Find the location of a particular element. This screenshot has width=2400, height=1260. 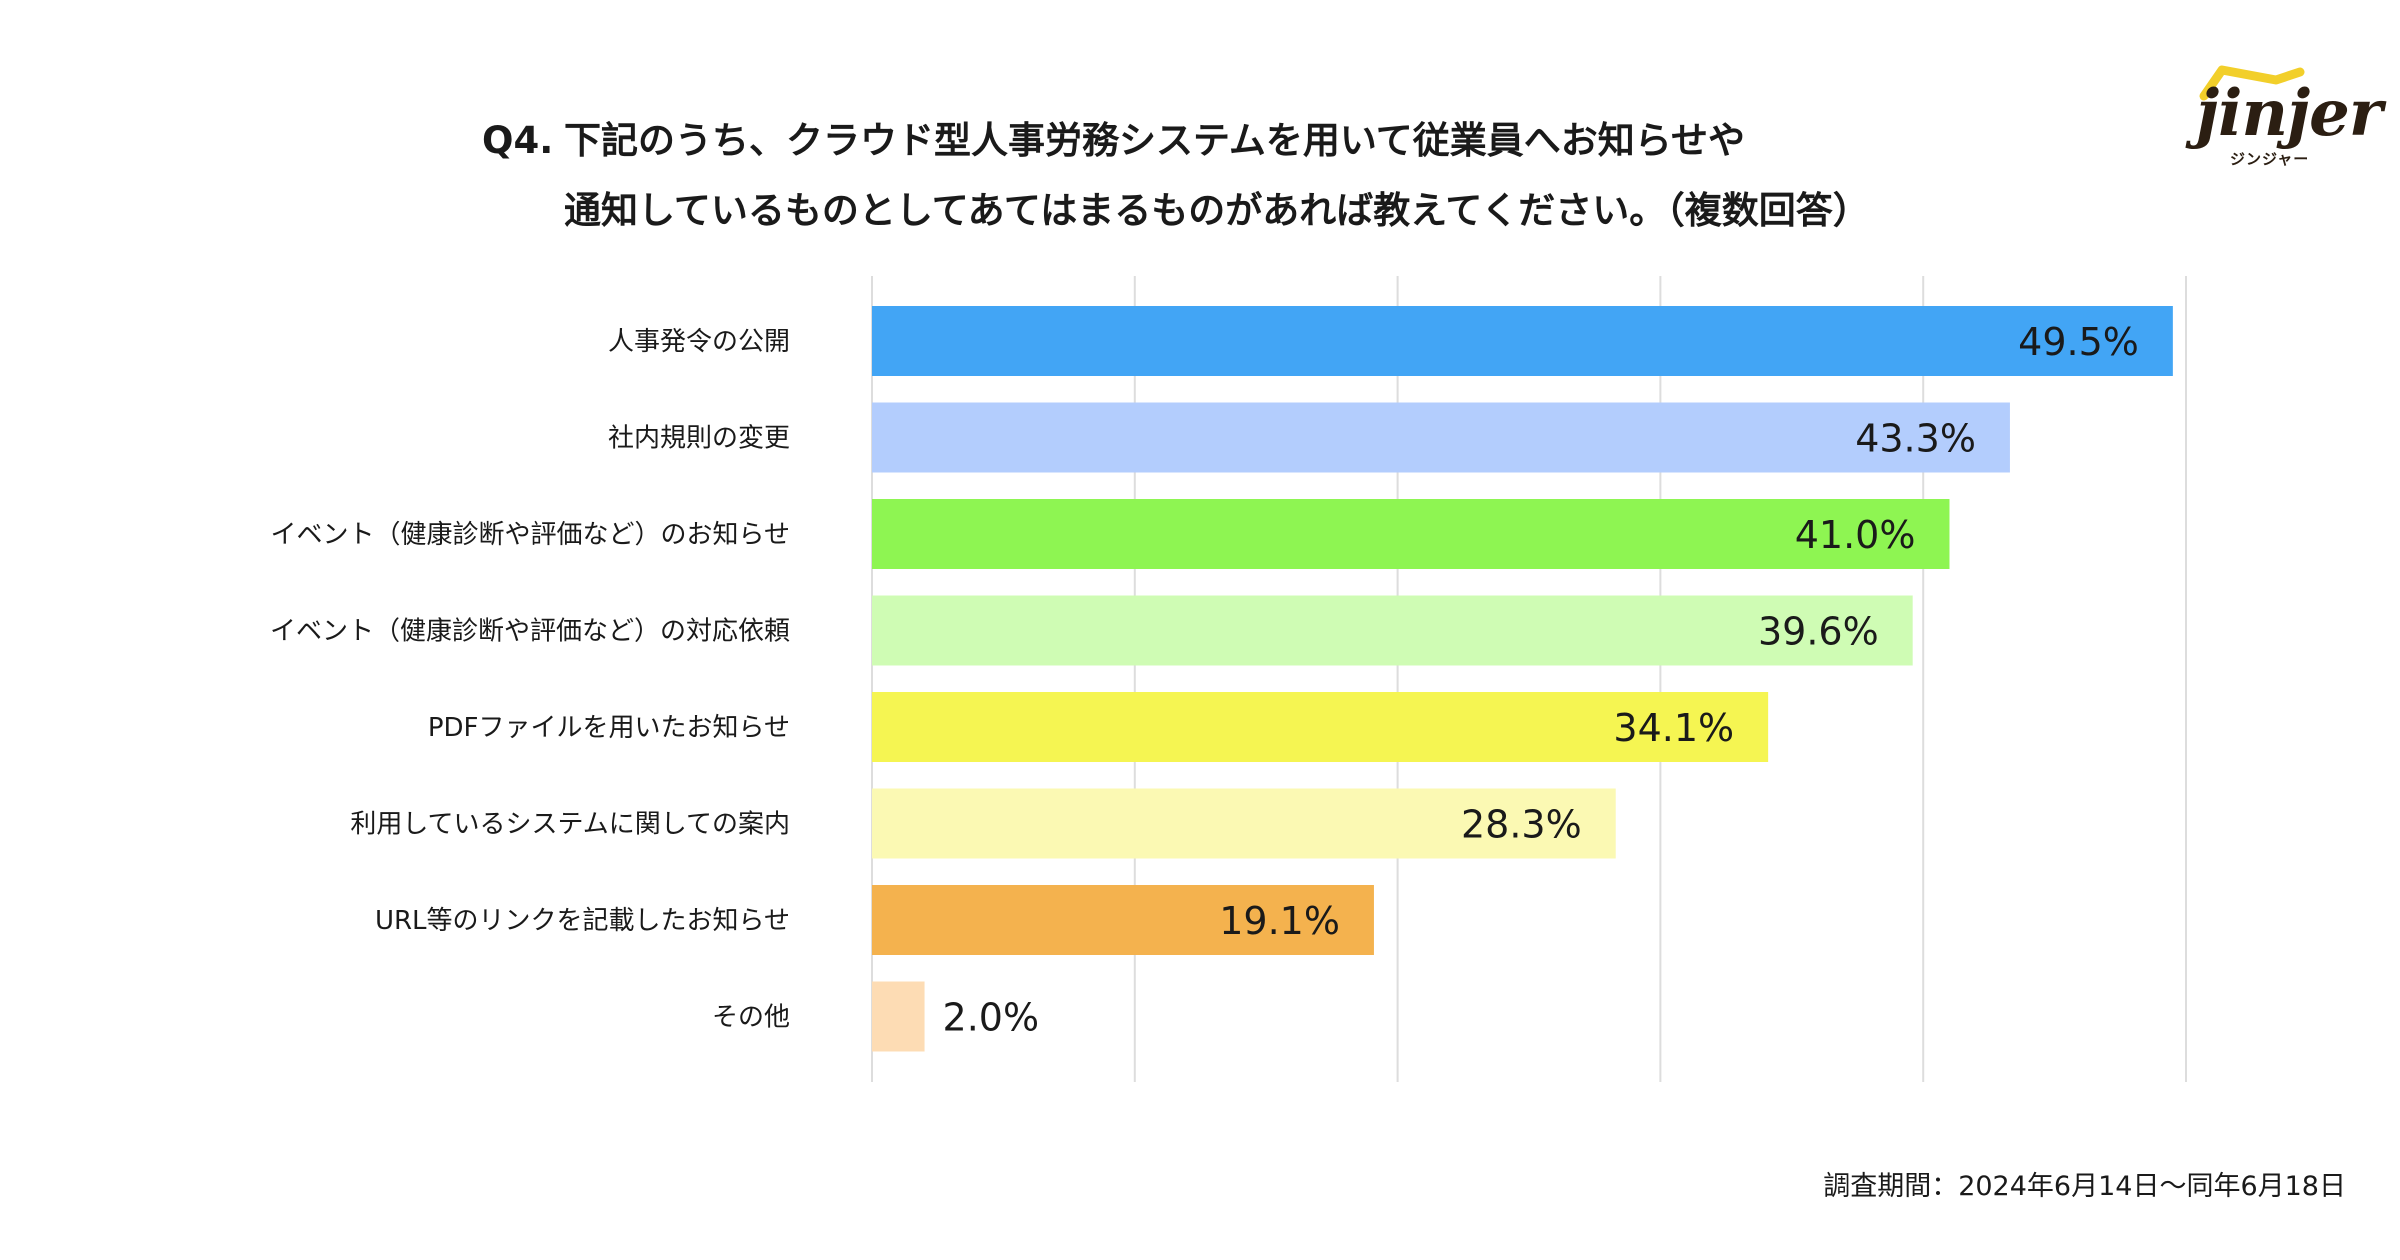

category-label: イベント（健康診断や評価など）の対応依頼 is located at coordinates (530, 632).